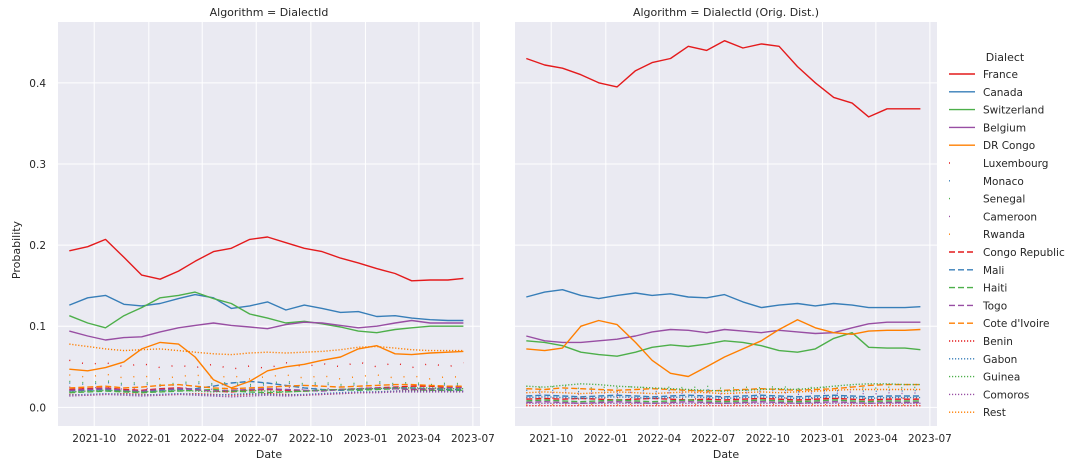 Image resolution: width=1084 pixels, height=475 pixels. What do you see at coordinates (37, 84) in the screenshot?
I see `y-tick-label: 0.4` at bounding box center [37, 84].